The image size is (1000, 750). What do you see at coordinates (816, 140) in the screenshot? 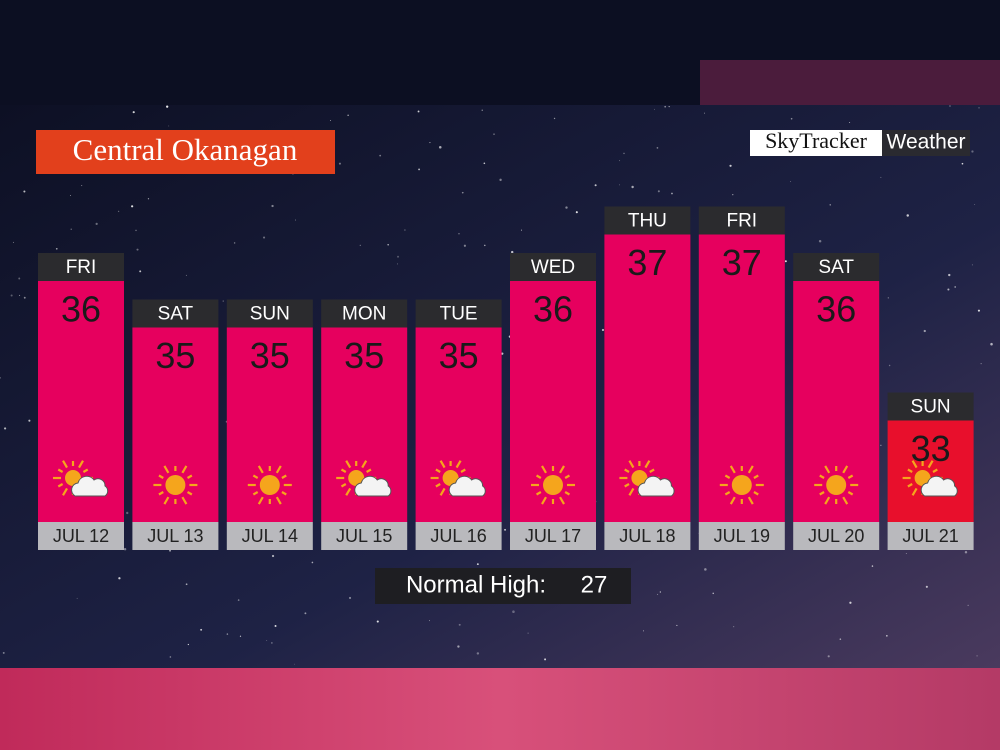
I see `brand-name: SkyTracker` at bounding box center [816, 140].